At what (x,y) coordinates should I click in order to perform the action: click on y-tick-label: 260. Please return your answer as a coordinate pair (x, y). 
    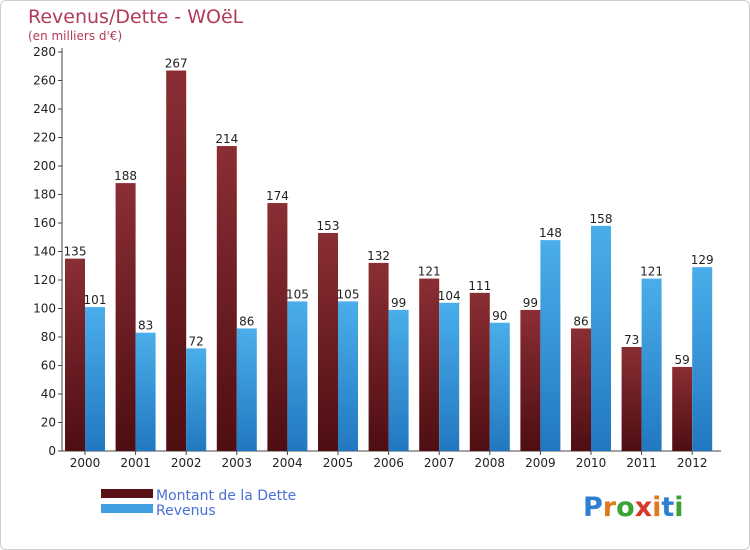
    Looking at the image, I should click on (44, 81).